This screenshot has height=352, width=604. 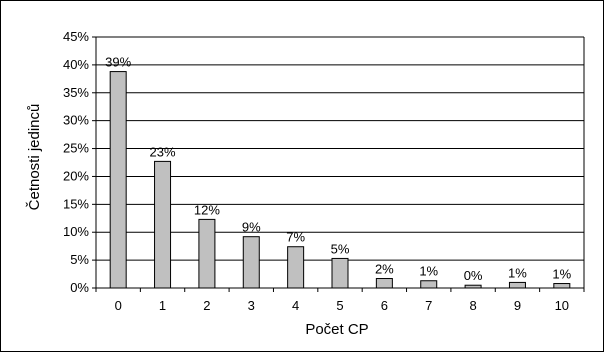 What do you see at coordinates (473, 275) in the screenshot?
I see `data-label: 0%` at bounding box center [473, 275].